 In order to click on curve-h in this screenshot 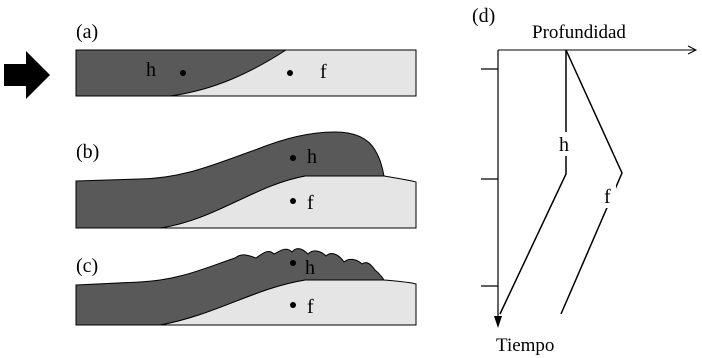, I will do `click(533, 182)`.